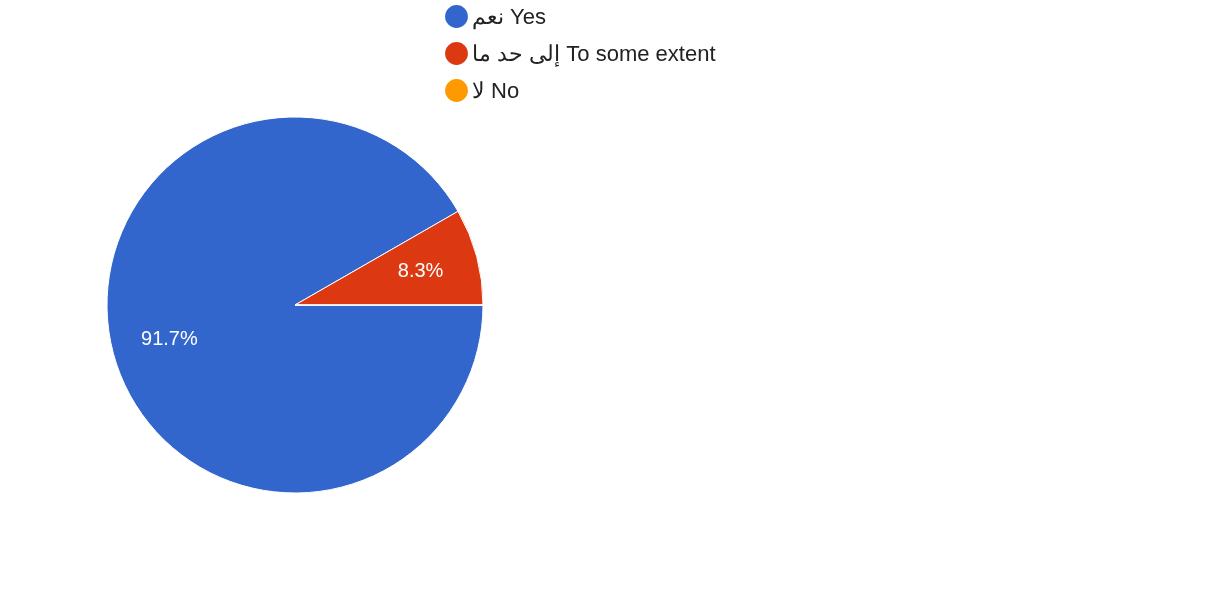  I want to click on legend-label: لا No, so click(496, 90).